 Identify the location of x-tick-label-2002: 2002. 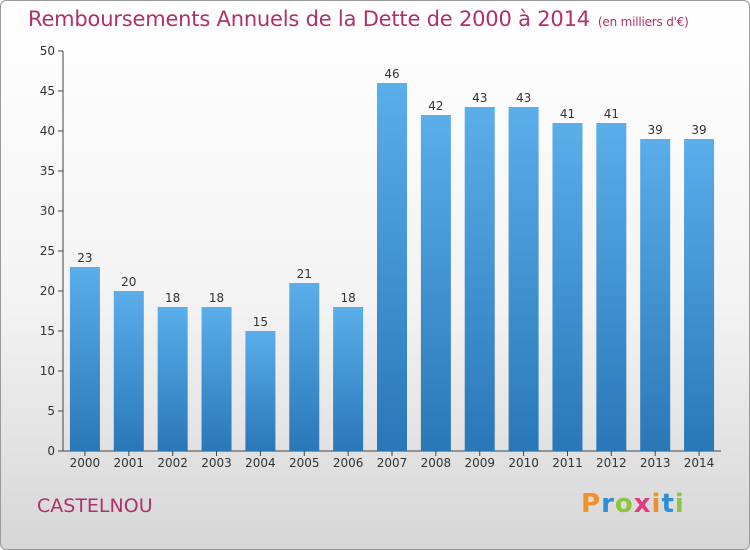
(172, 463).